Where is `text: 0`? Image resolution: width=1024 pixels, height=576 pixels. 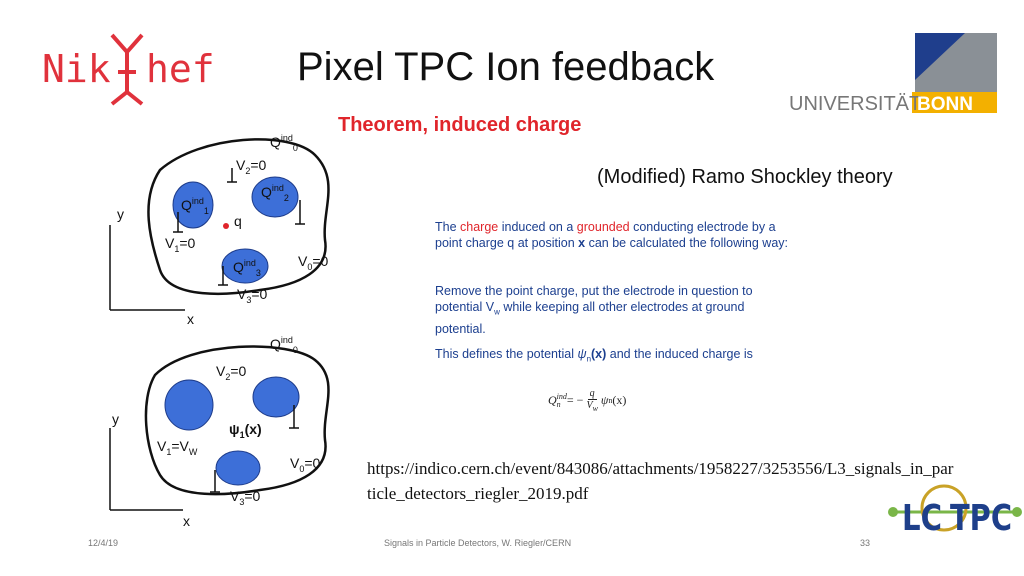 text: 0 is located at coordinates (295, 350).